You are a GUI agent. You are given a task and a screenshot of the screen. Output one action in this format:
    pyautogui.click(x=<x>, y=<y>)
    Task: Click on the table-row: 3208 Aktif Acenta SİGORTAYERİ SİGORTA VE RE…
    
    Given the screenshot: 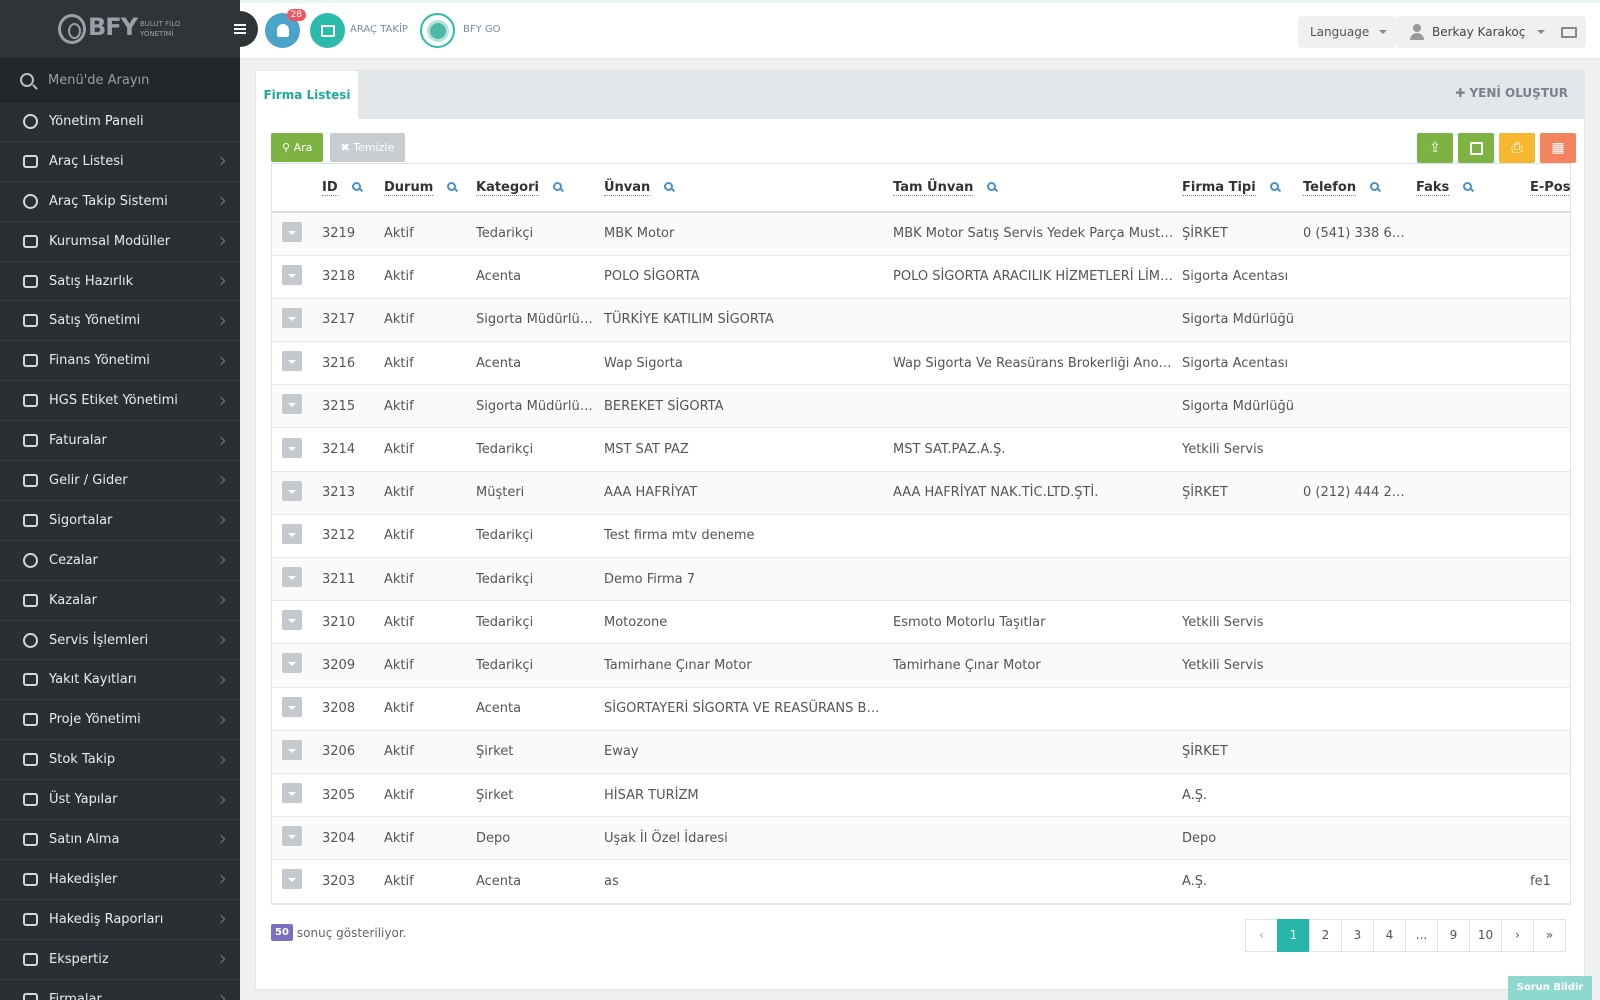 What is the action you would take?
    pyautogui.click(x=921, y=709)
    